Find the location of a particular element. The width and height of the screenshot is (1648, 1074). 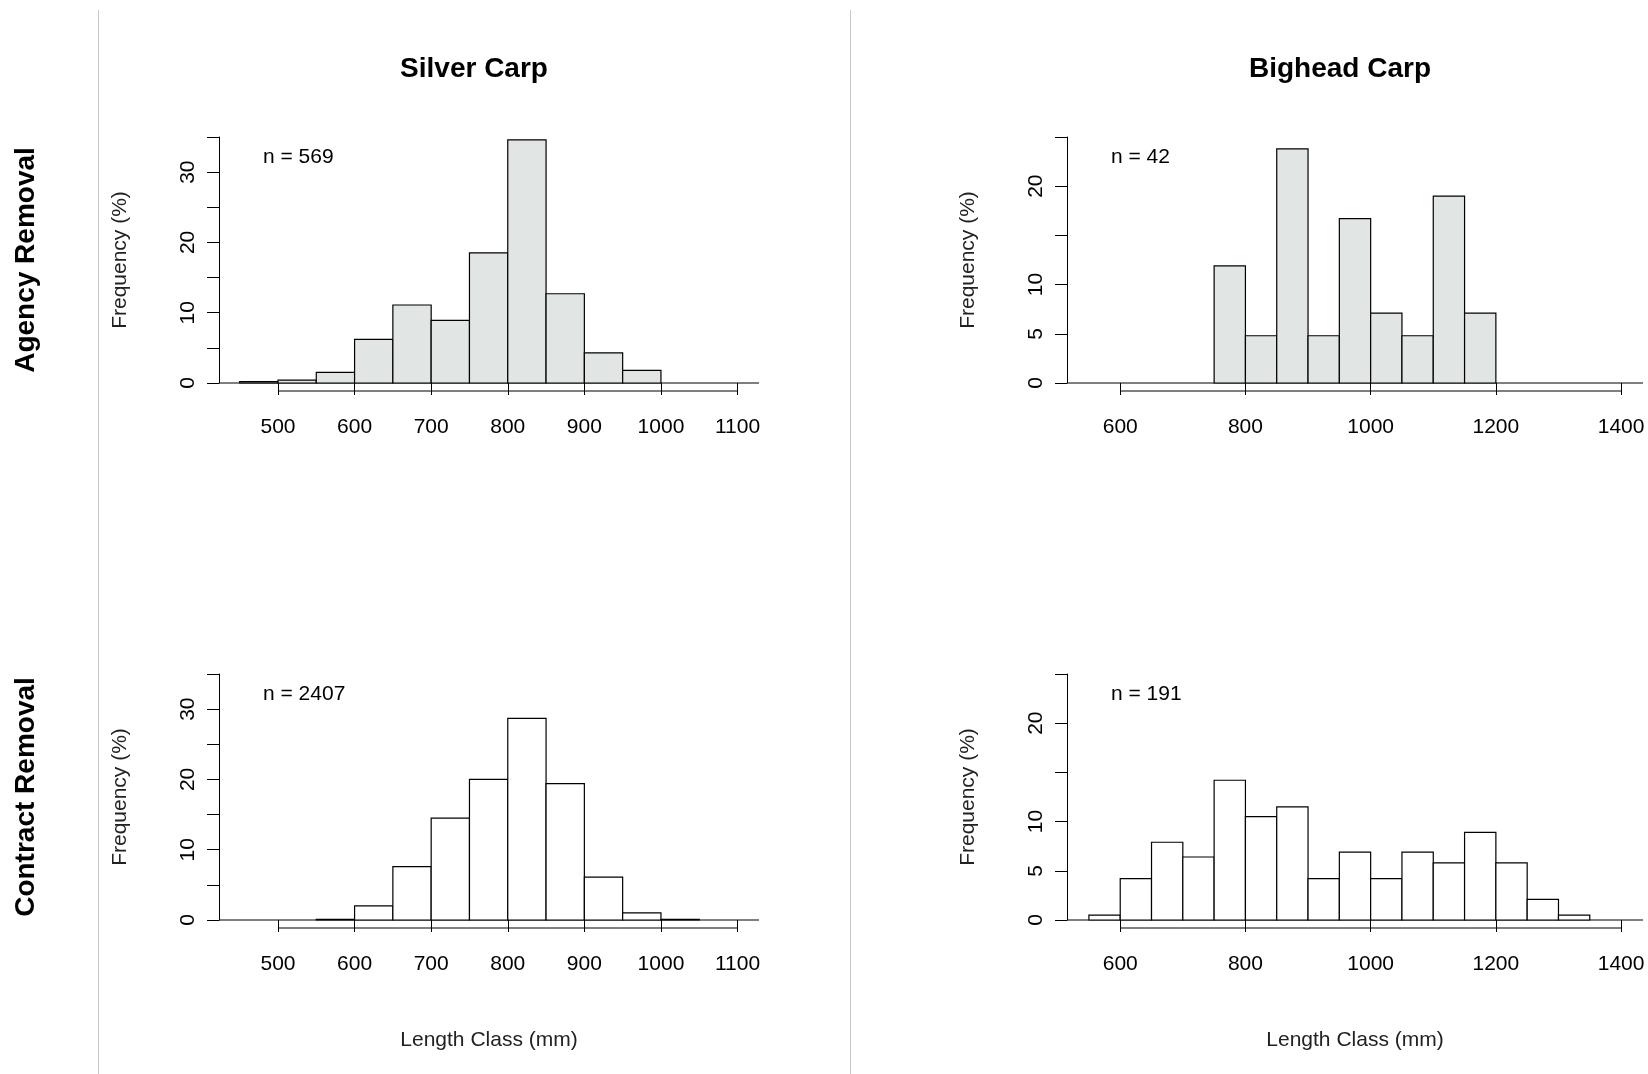

annotation: n = 569 is located at coordinates (298, 155).